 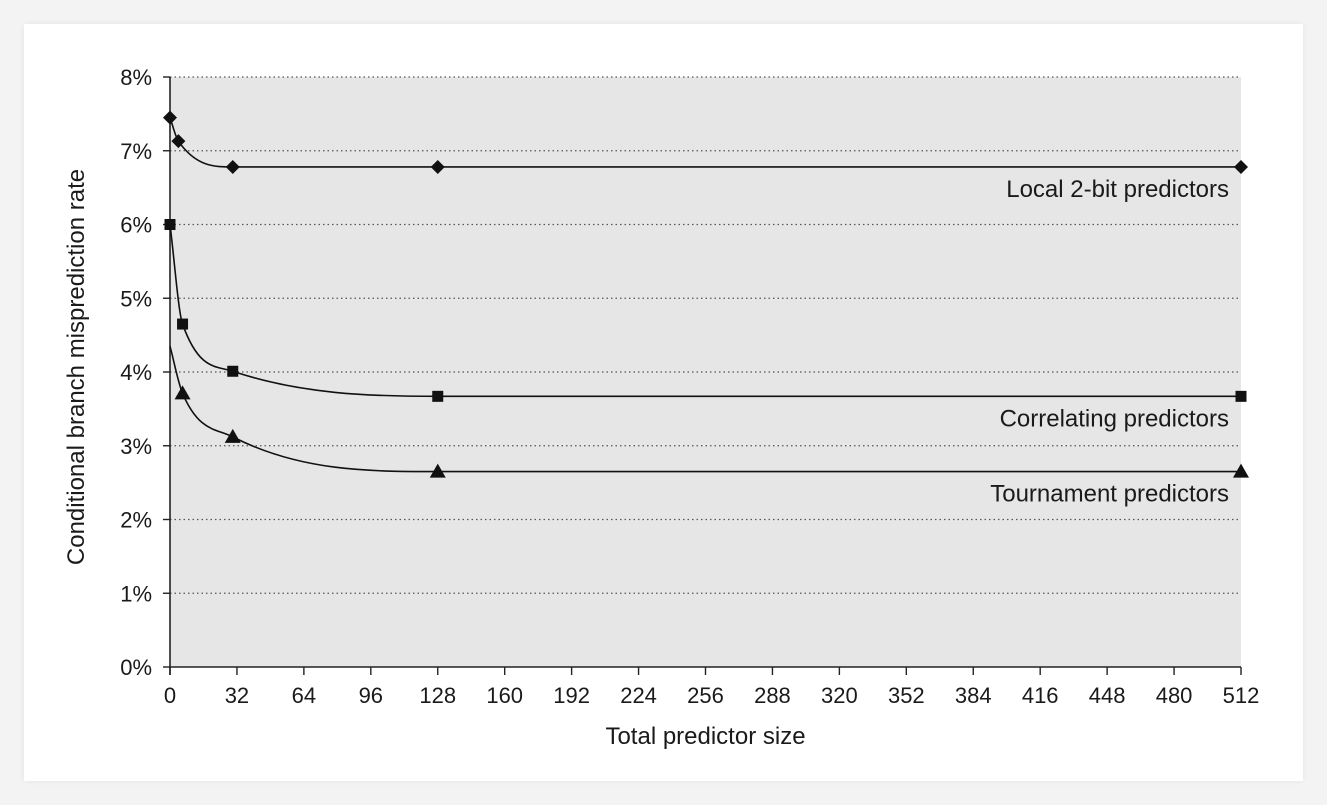 What do you see at coordinates (705, 736) in the screenshot?
I see `x-axis-title: Total predictor size` at bounding box center [705, 736].